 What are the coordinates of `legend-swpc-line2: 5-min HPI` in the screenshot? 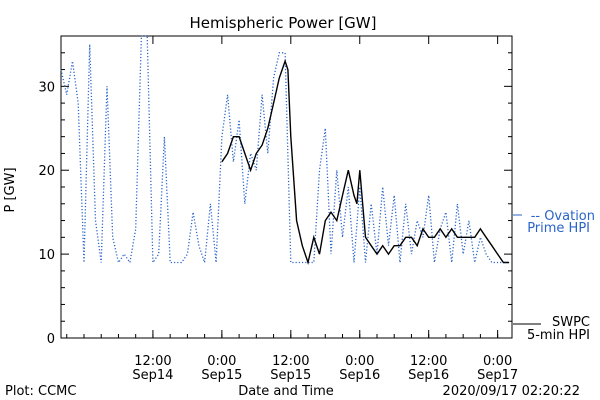 It's located at (558, 335).